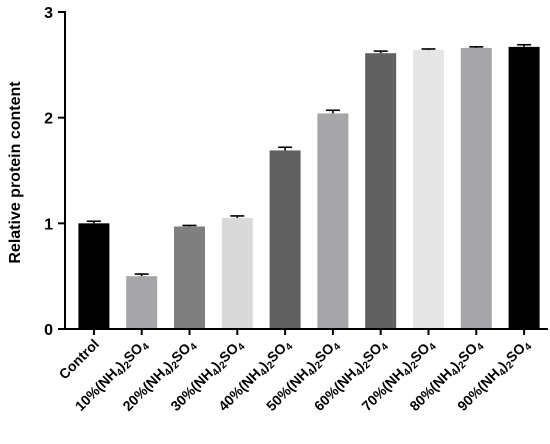 The height and width of the screenshot is (444, 550). What do you see at coordinates (79, 359) in the screenshot?
I see `x-tick-label: Control` at bounding box center [79, 359].